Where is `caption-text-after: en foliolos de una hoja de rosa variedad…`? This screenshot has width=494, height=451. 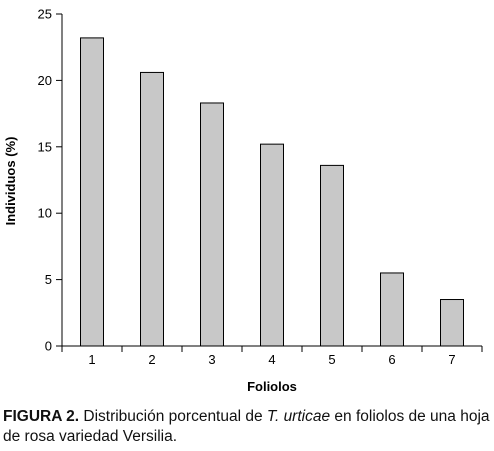
caption-text-after: en foliolos de una hoja de rosa variedad… is located at coordinates (246, 426).